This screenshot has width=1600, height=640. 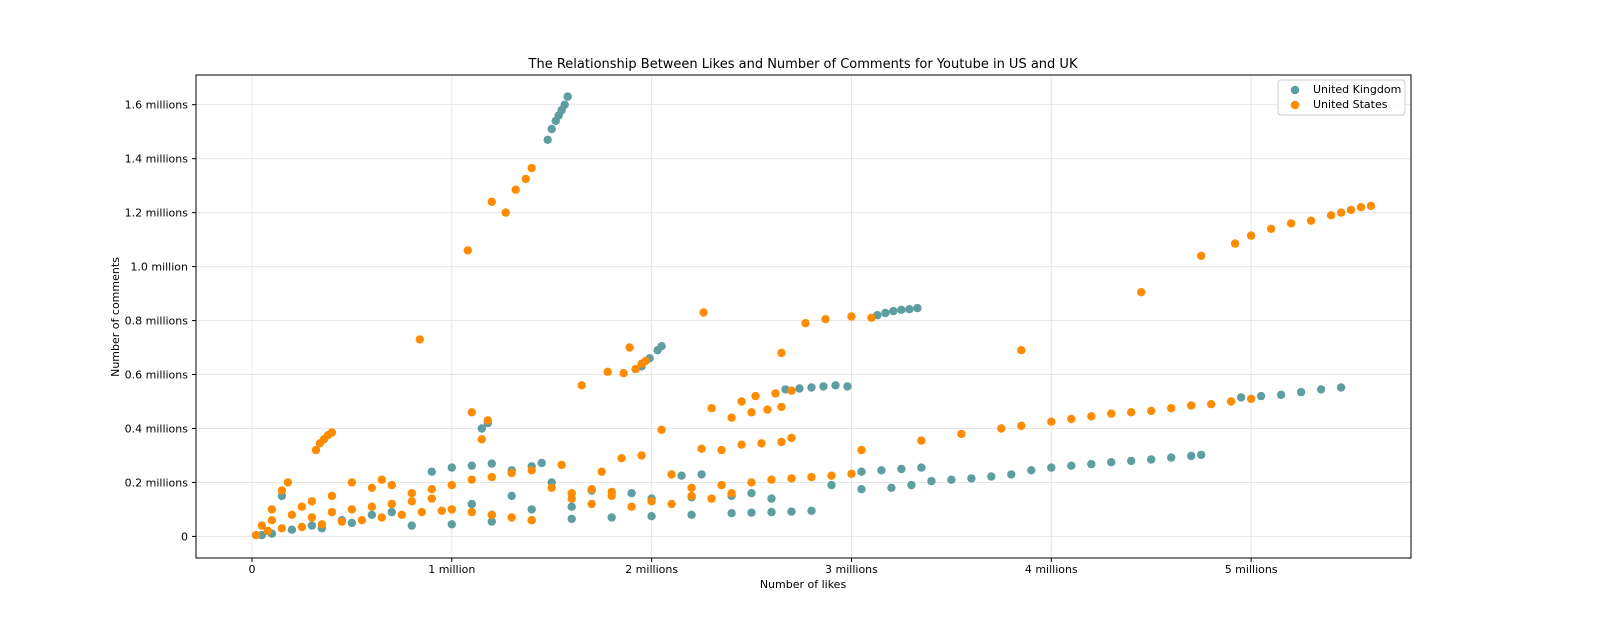 I want to click on x-tick-label: 0, so click(x=251, y=569).